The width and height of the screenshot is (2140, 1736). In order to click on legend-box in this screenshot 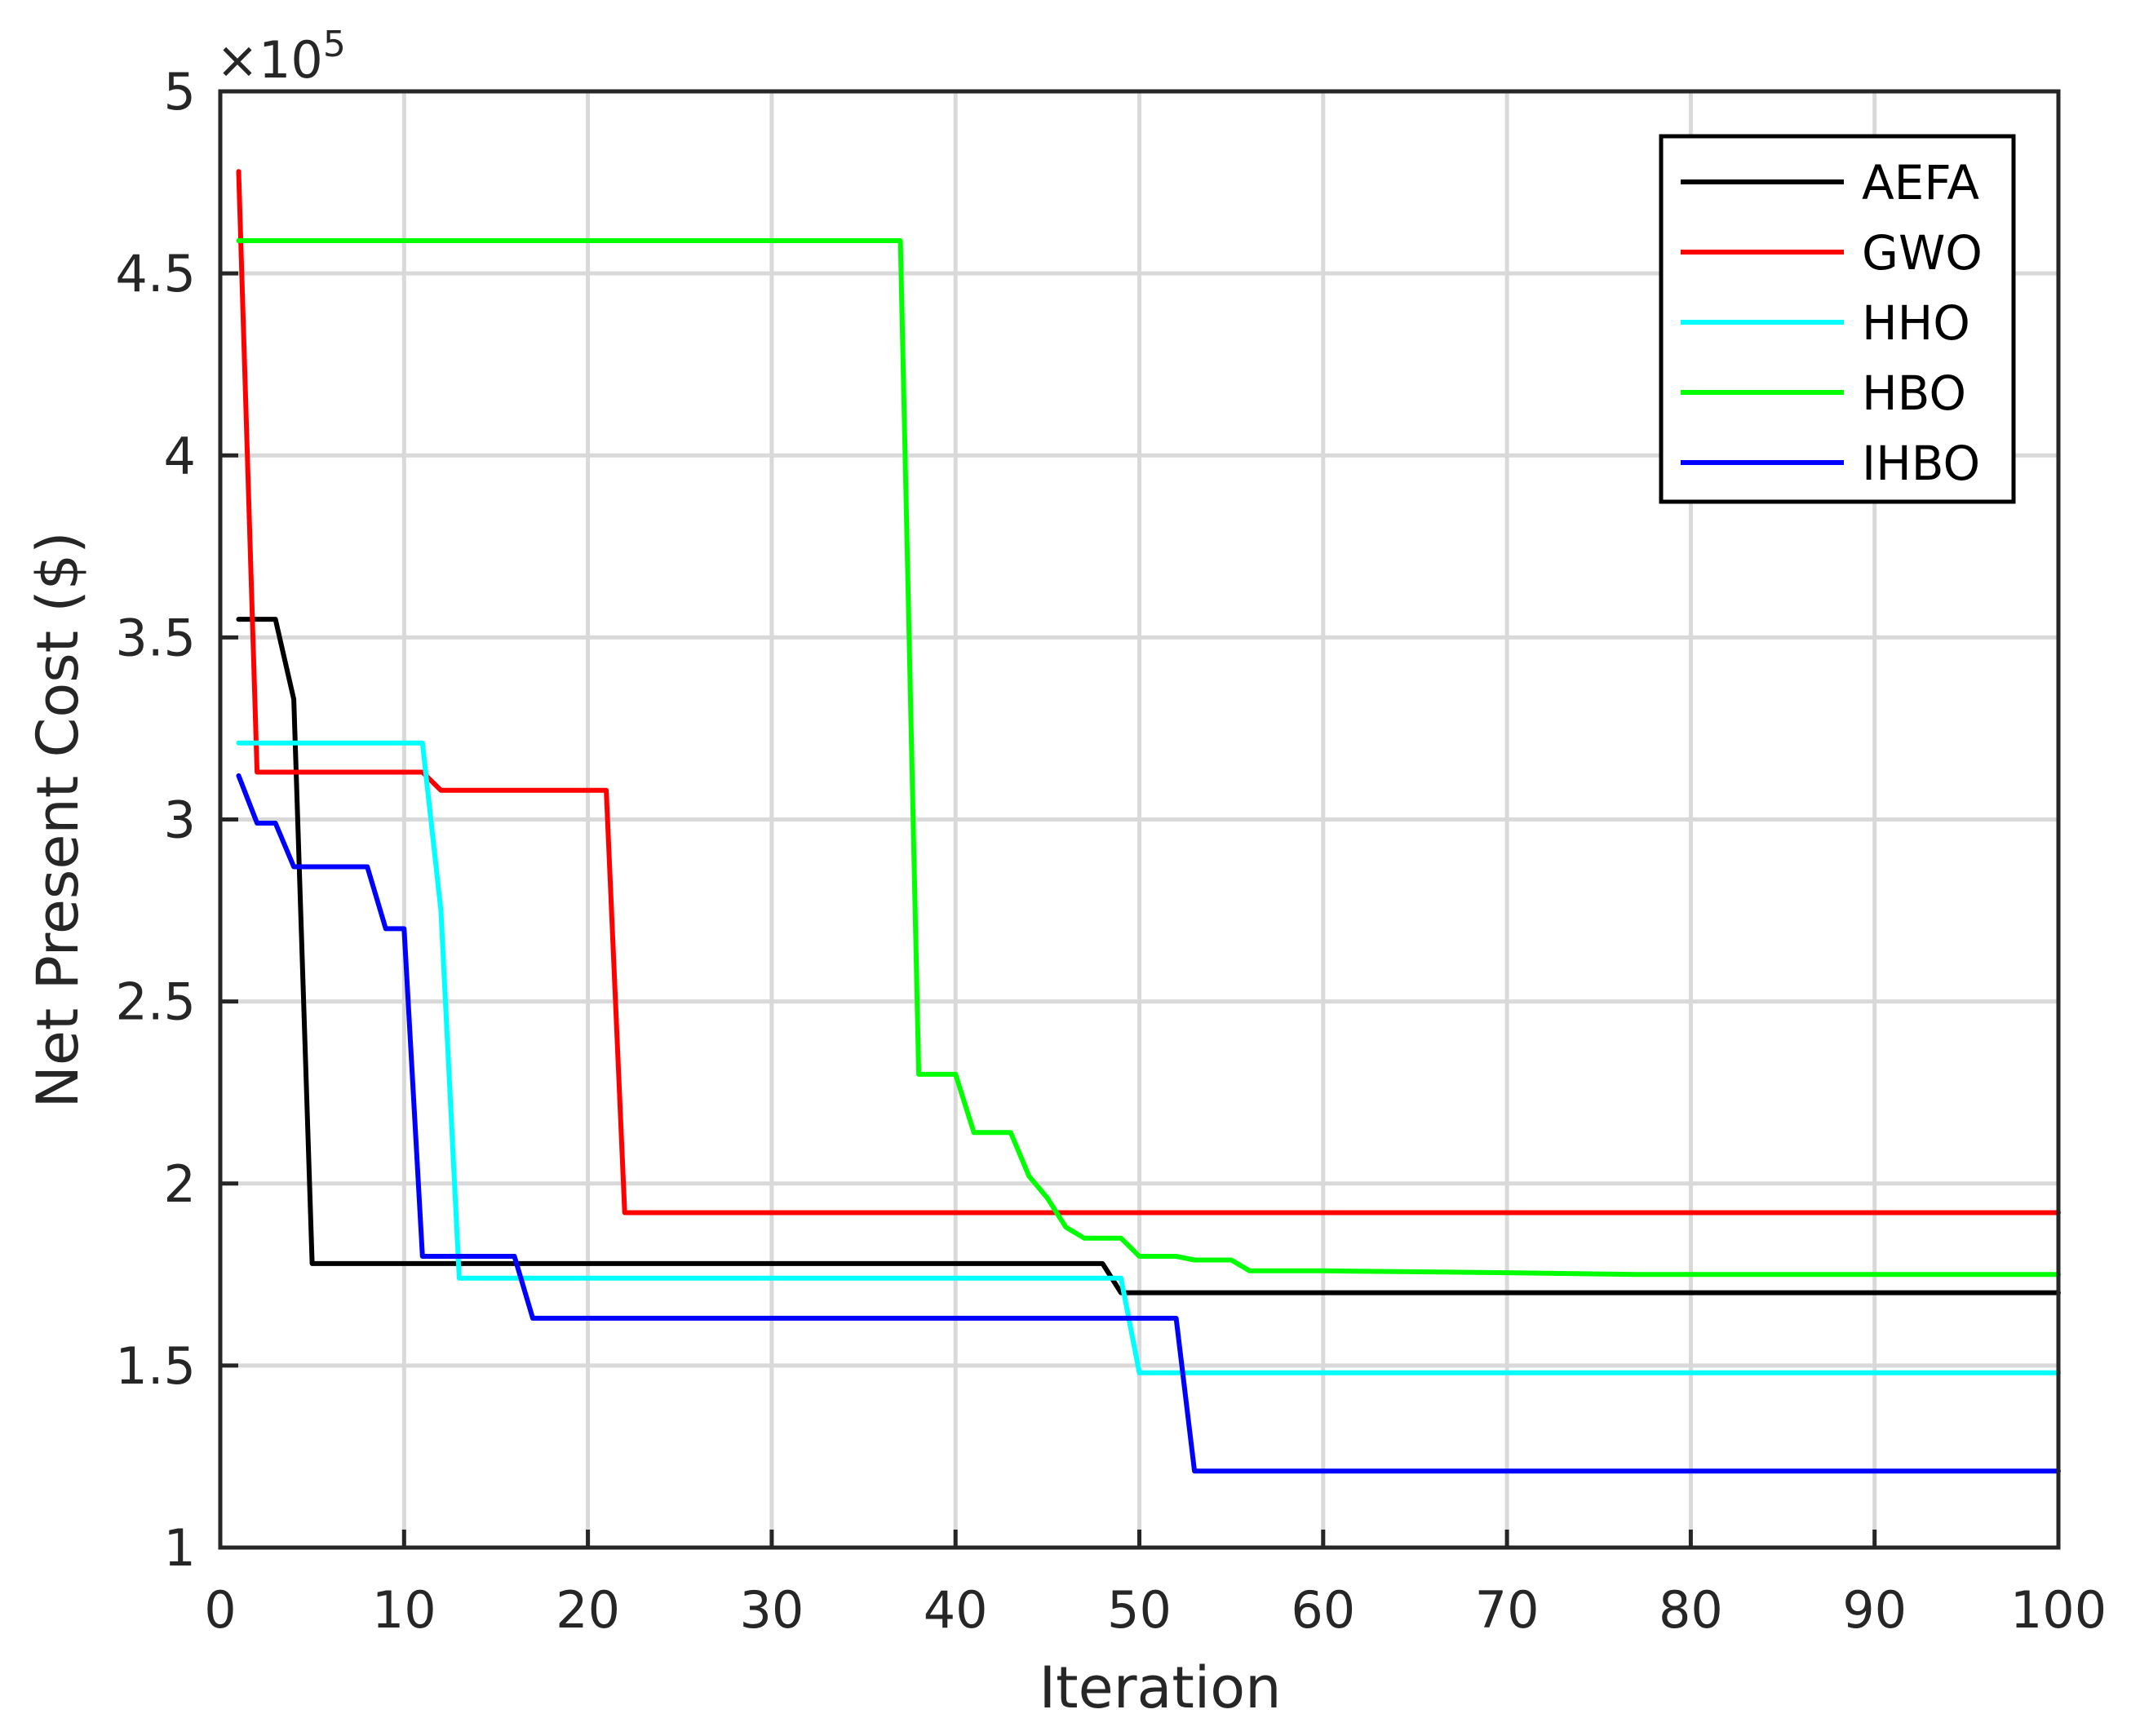, I will do `click(1837, 319)`.